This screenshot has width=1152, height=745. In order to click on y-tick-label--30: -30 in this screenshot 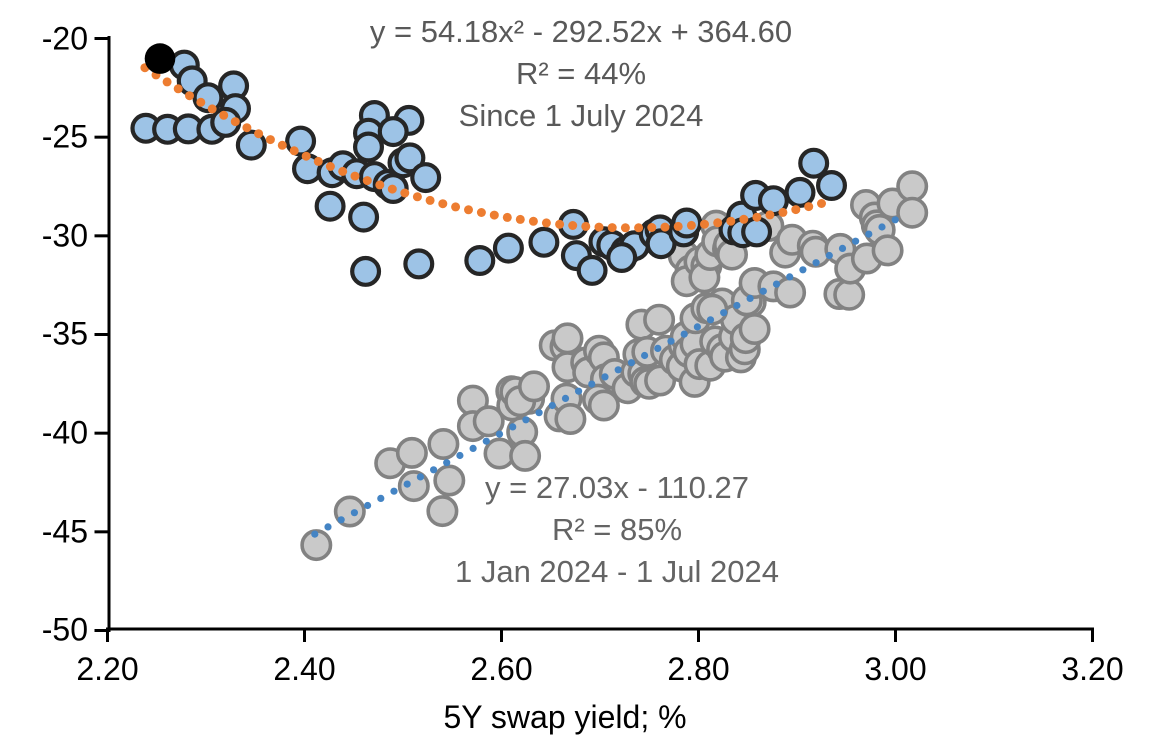, I will do `click(64, 235)`.